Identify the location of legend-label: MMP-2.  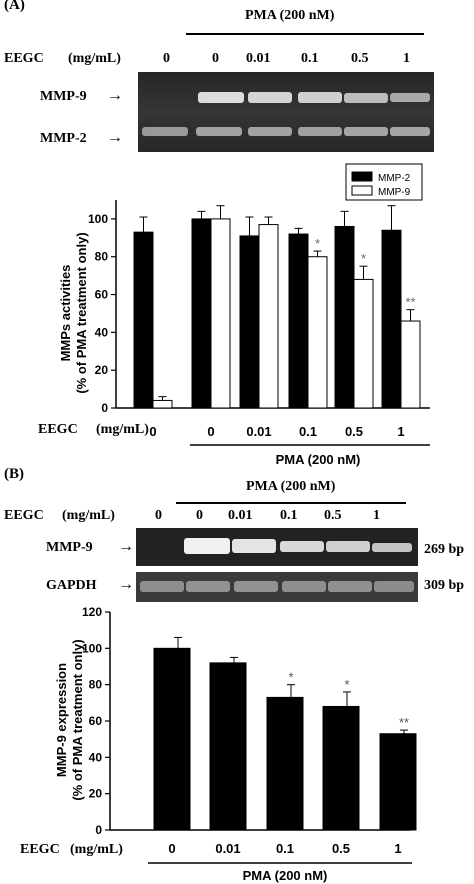
(394, 178).